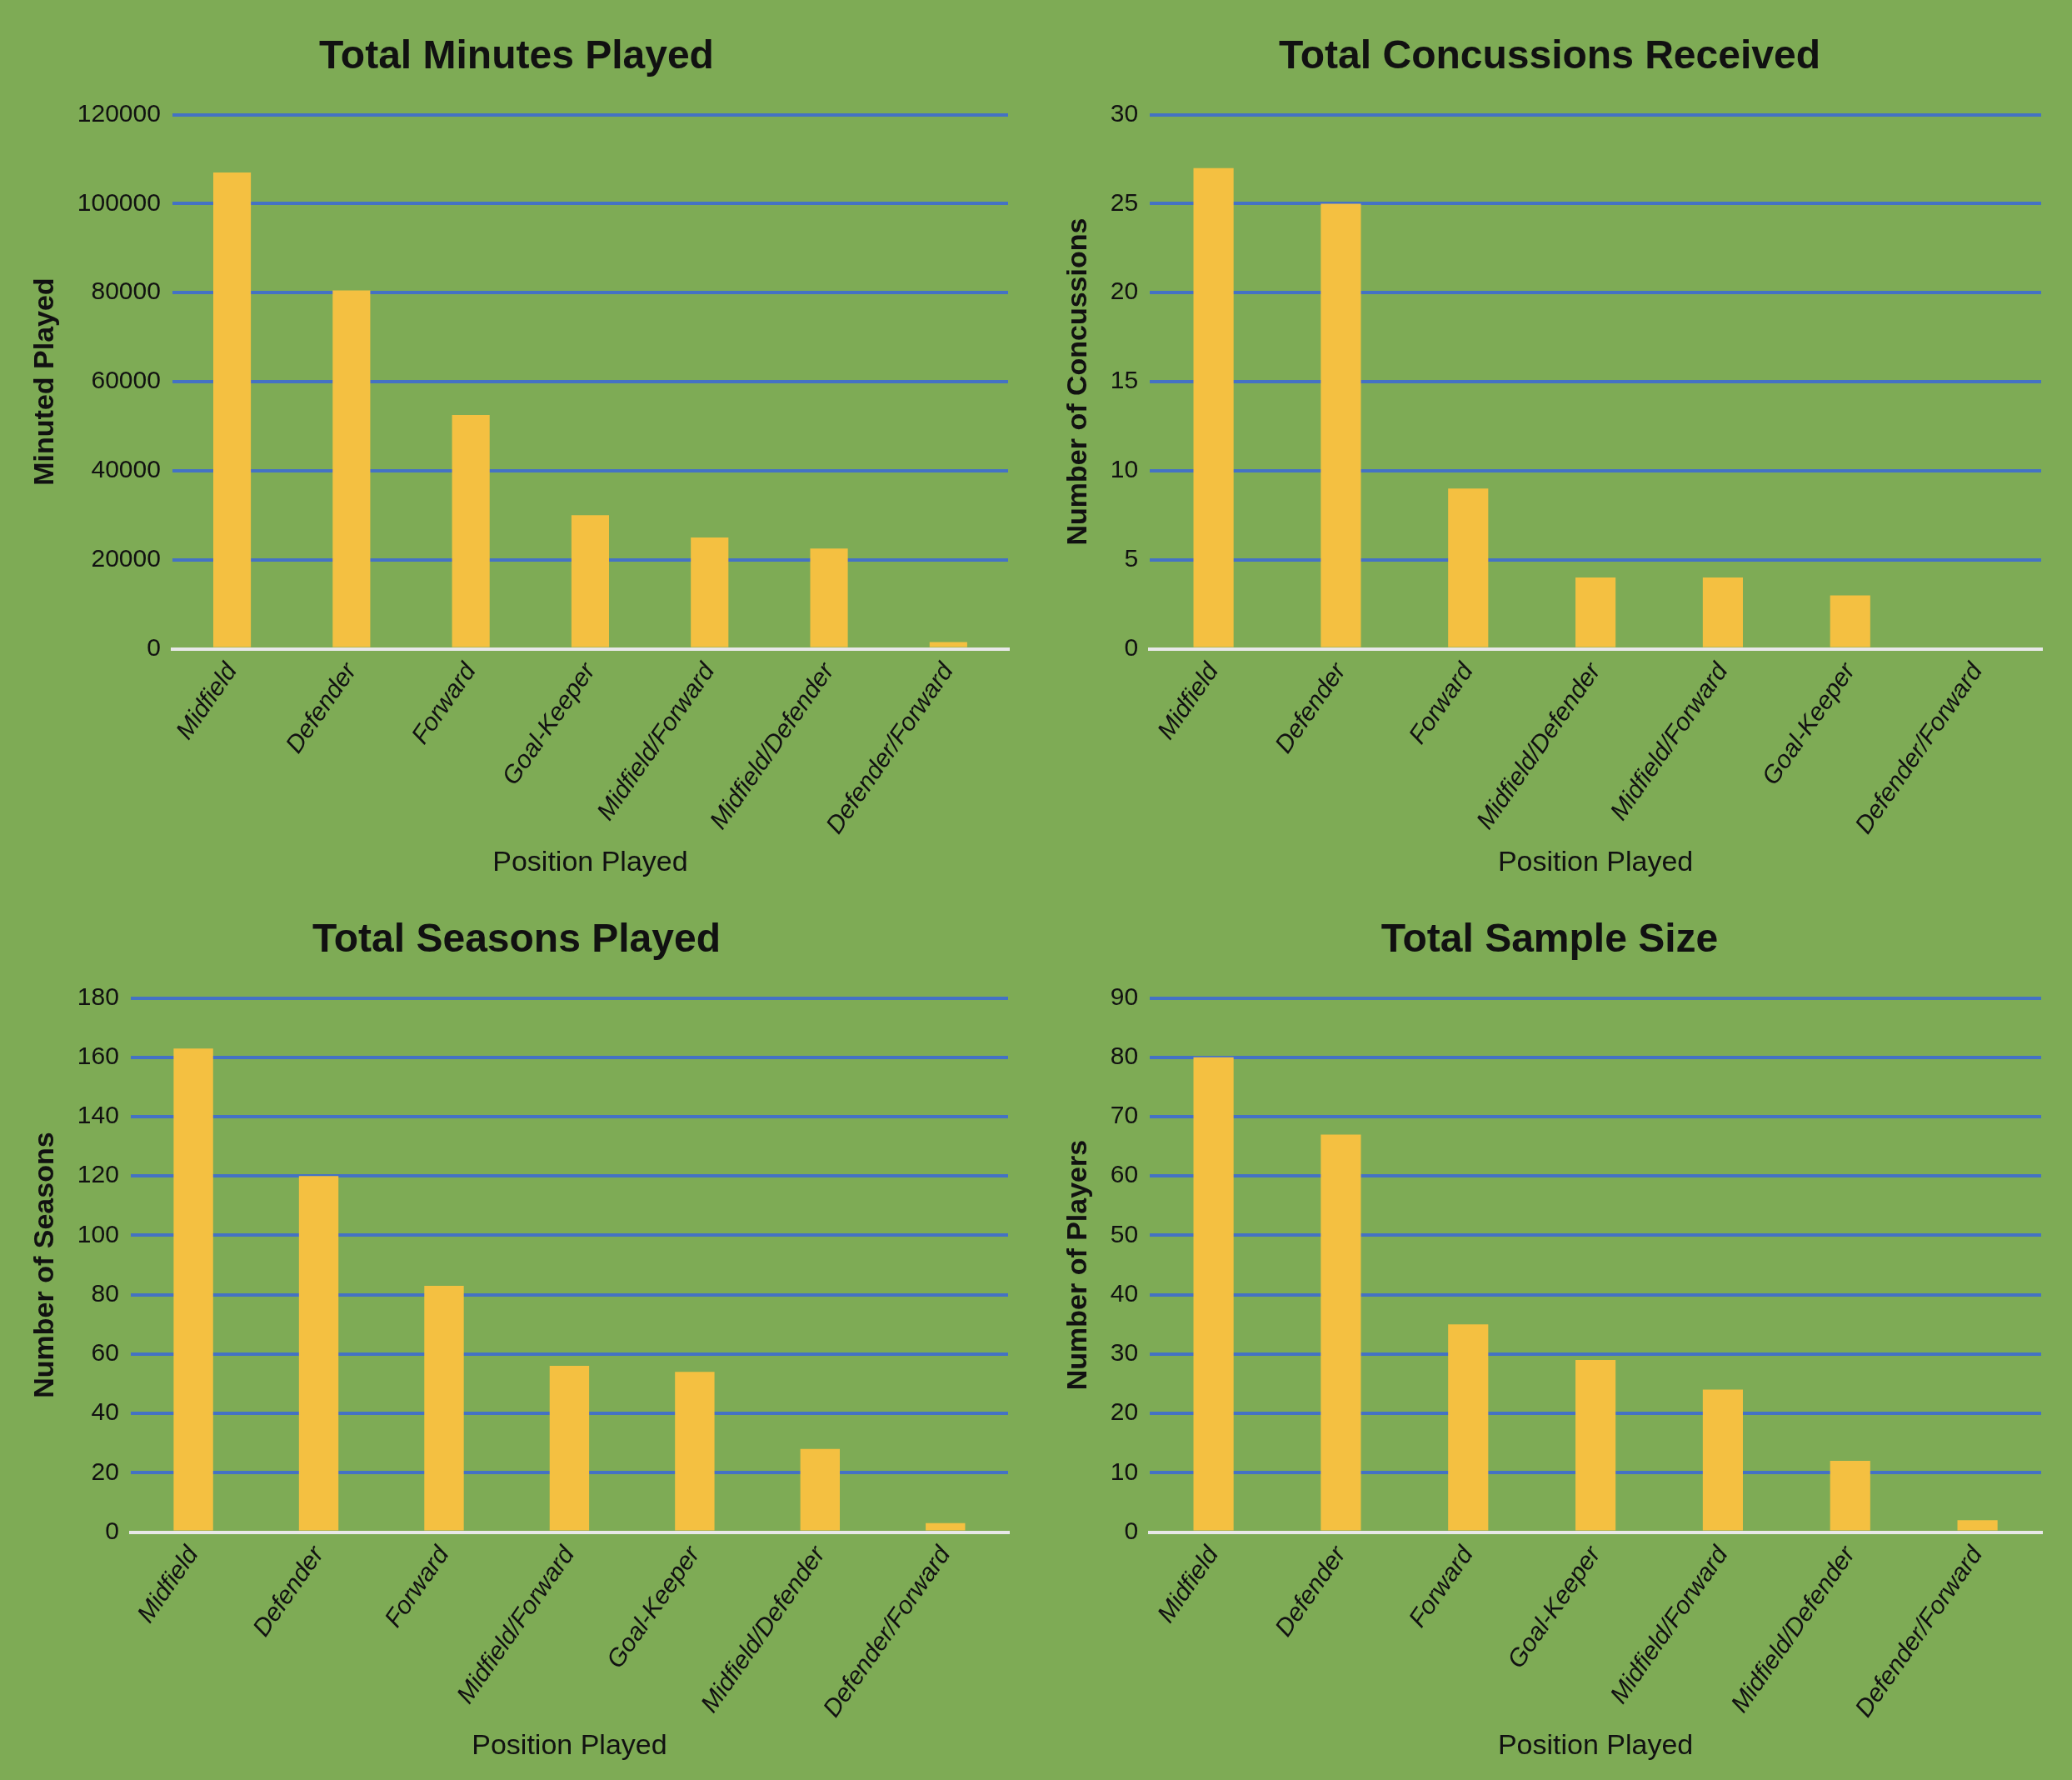 The width and height of the screenshot is (2072, 1780). Describe the element at coordinates (98, 1056) in the screenshot. I see `y-tick-label: 160` at that location.